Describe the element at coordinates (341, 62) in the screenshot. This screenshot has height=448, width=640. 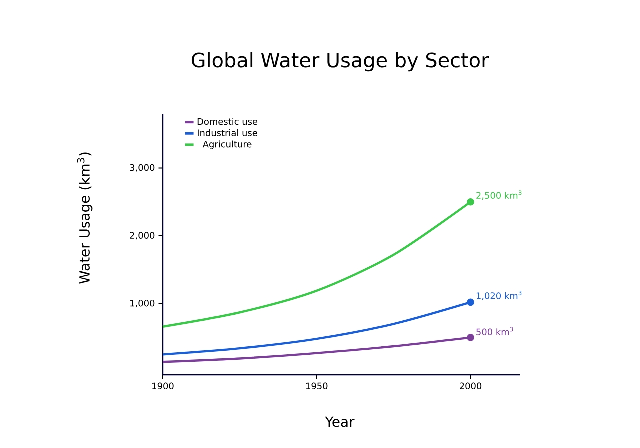
I see `chart-title: Global Water Usage by Sector` at that location.